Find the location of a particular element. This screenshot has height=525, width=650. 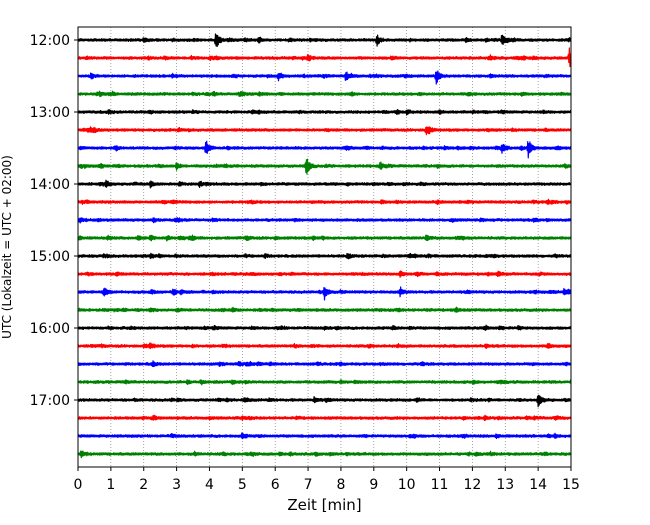

x-tick-label: 5 is located at coordinates (242, 485).